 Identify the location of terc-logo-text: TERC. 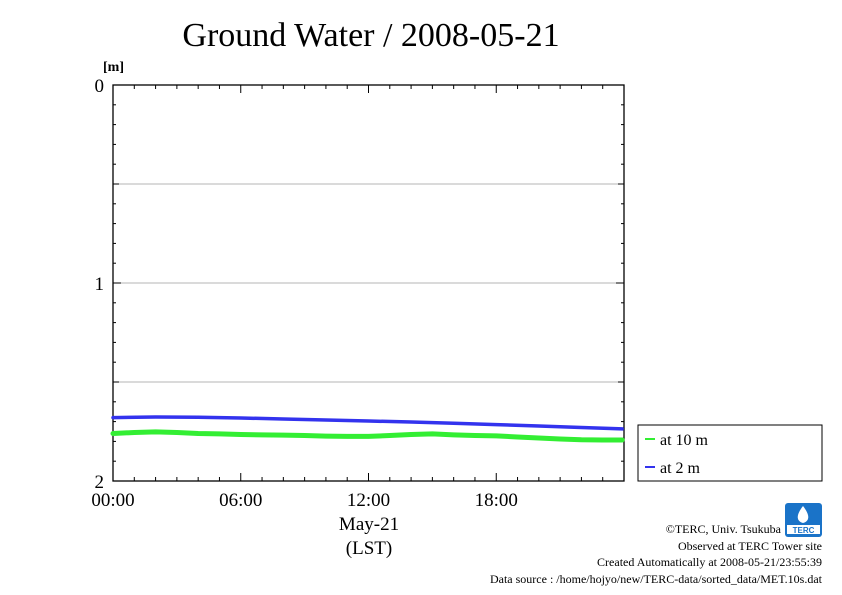
(804, 530).